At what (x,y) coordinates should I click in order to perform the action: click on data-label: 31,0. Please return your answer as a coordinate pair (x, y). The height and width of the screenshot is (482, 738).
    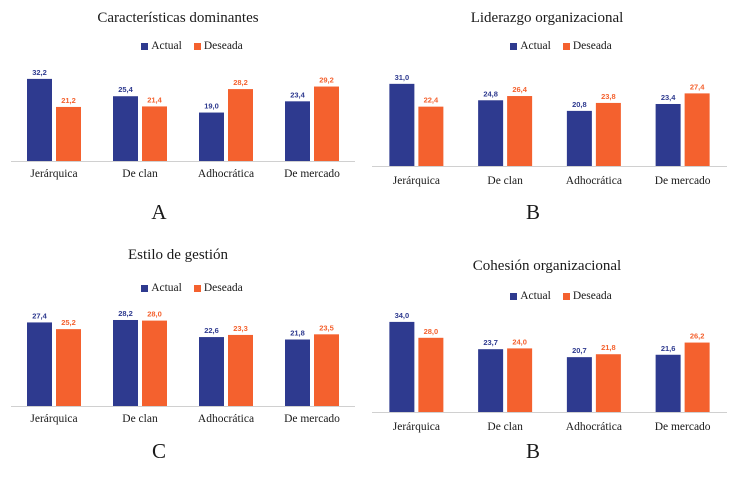
    Looking at the image, I should click on (402, 77).